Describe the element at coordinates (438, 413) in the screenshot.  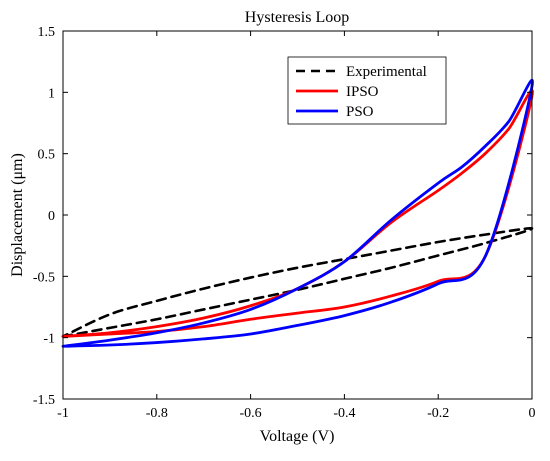
I see `x-tick-label: -0.2` at that location.